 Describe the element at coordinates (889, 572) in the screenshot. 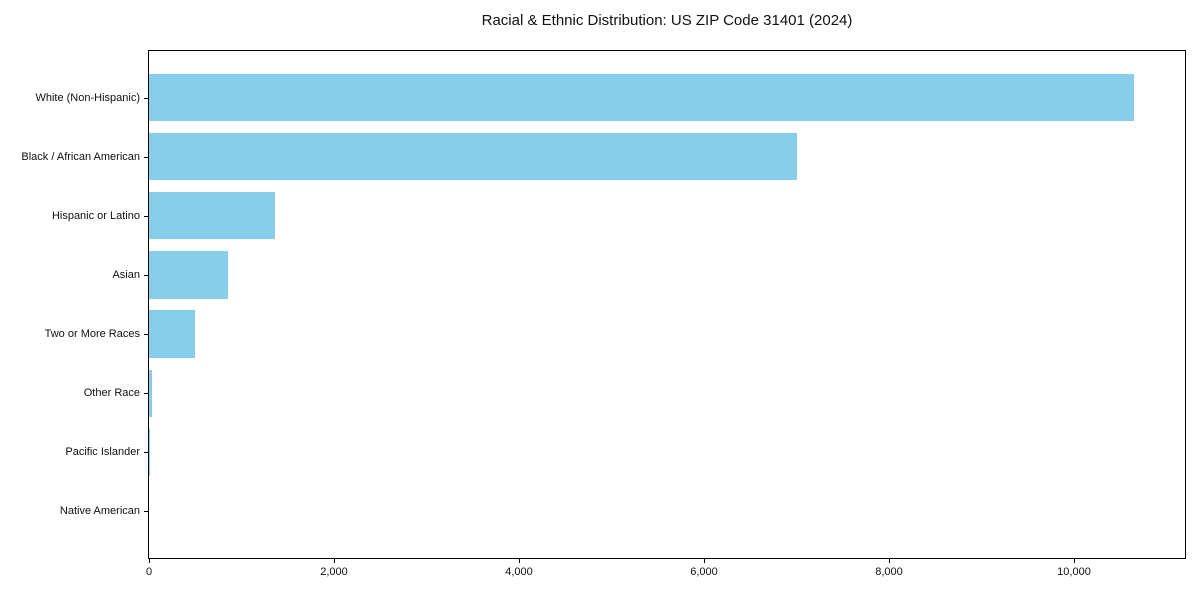

I see `x-tick-label-8000: 8,000` at that location.